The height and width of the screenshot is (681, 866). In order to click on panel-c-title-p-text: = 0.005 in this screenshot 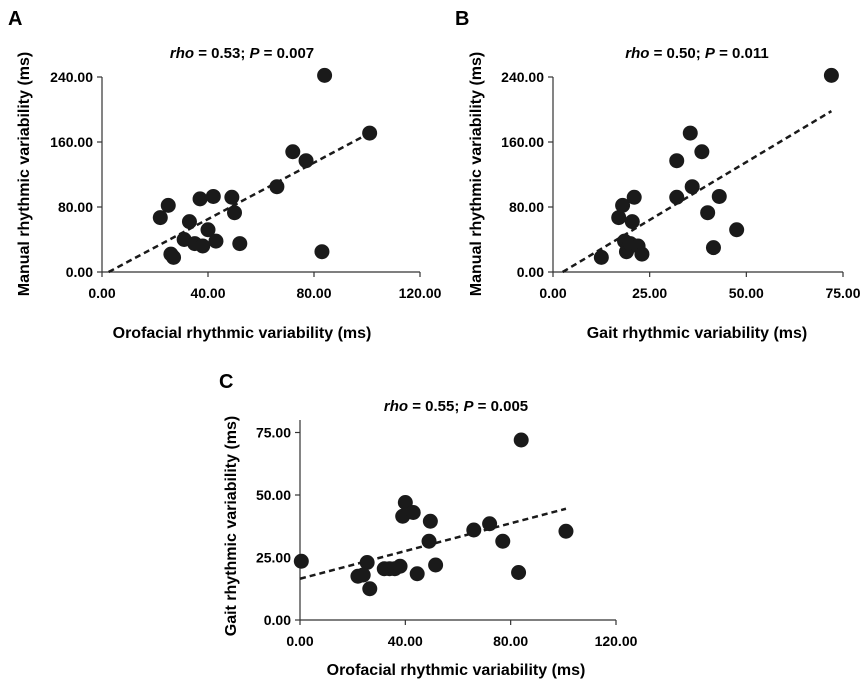, I will do `click(501, 406)`.